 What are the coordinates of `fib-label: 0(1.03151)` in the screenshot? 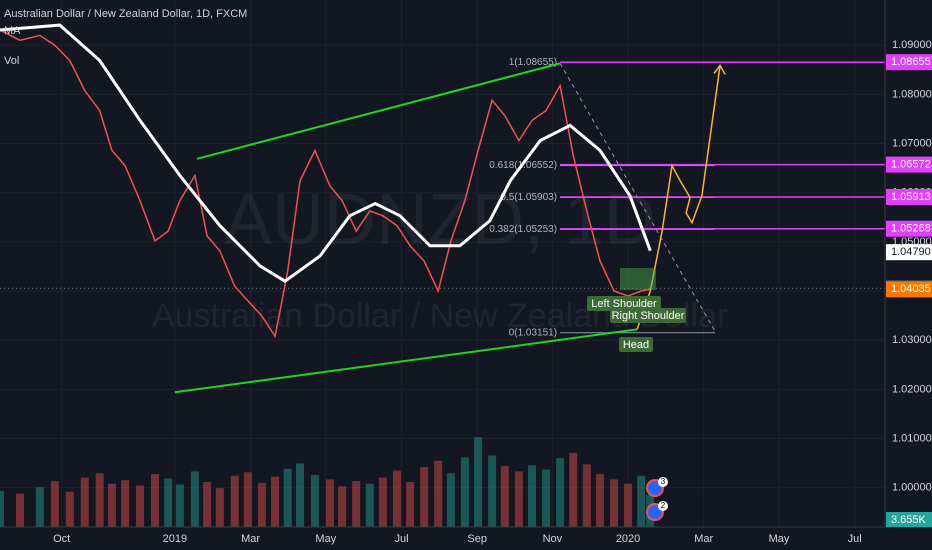 It's located at (533, 332).